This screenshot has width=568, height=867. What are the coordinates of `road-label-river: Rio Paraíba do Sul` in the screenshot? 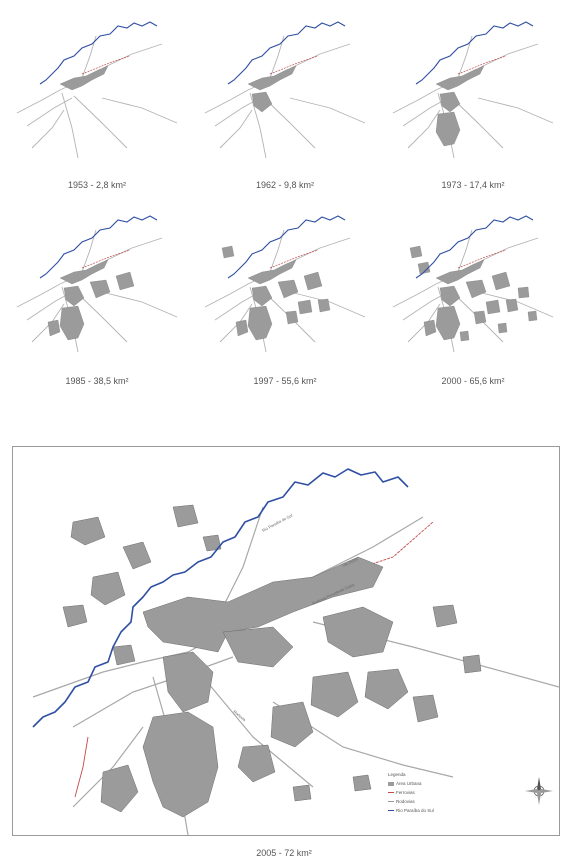 It's located at (277, 523).